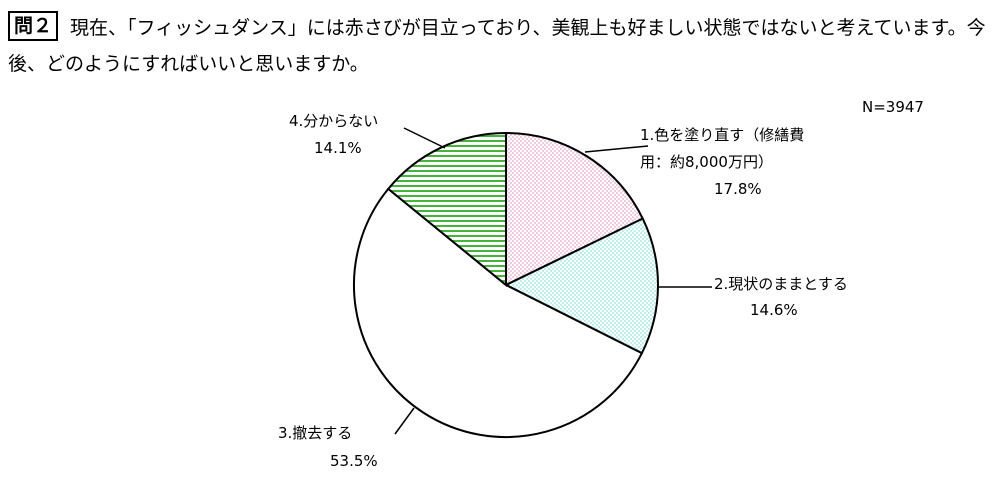 The height and width of the screenshot is (484, 1000). What do you see at coordinates (722, 135) in the screenshot?
I see `slice-label-1-line-1: 1.色を塗り直す（修繕費` at bounding box center [722, 135].